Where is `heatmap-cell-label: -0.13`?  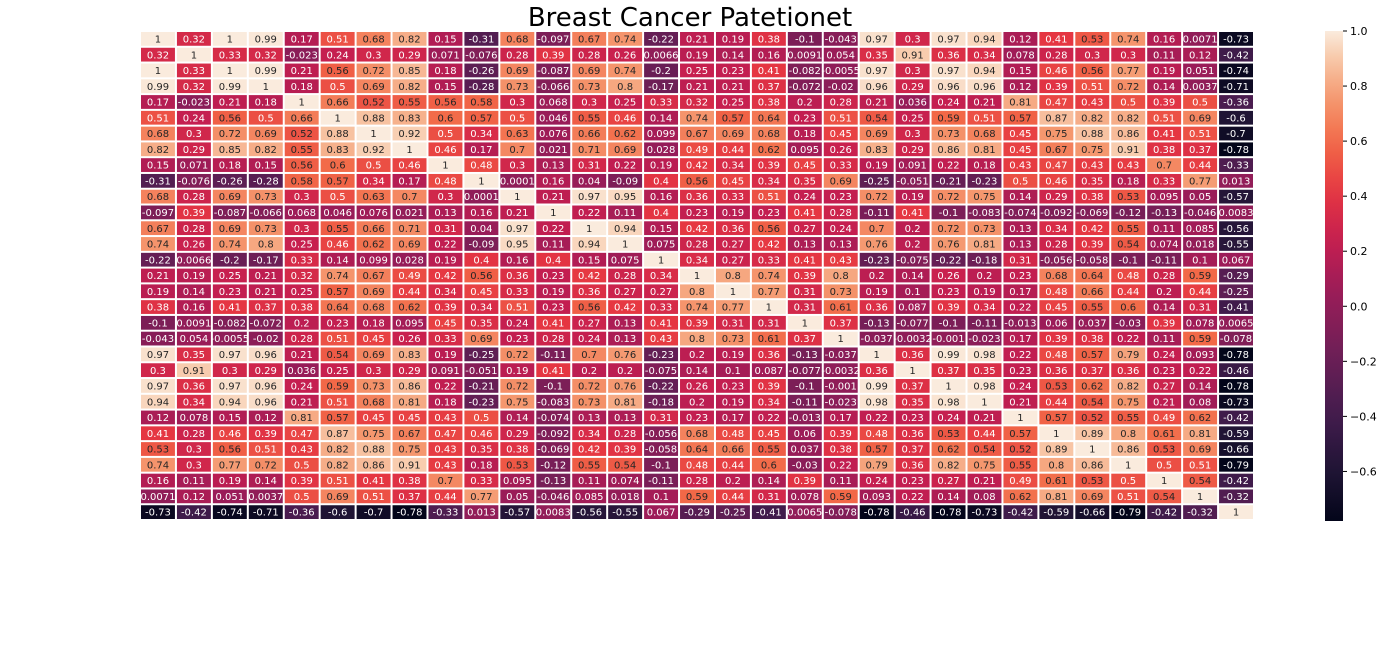 heatmap-cell-label: -0.13 is located at coordinates (805, 355).